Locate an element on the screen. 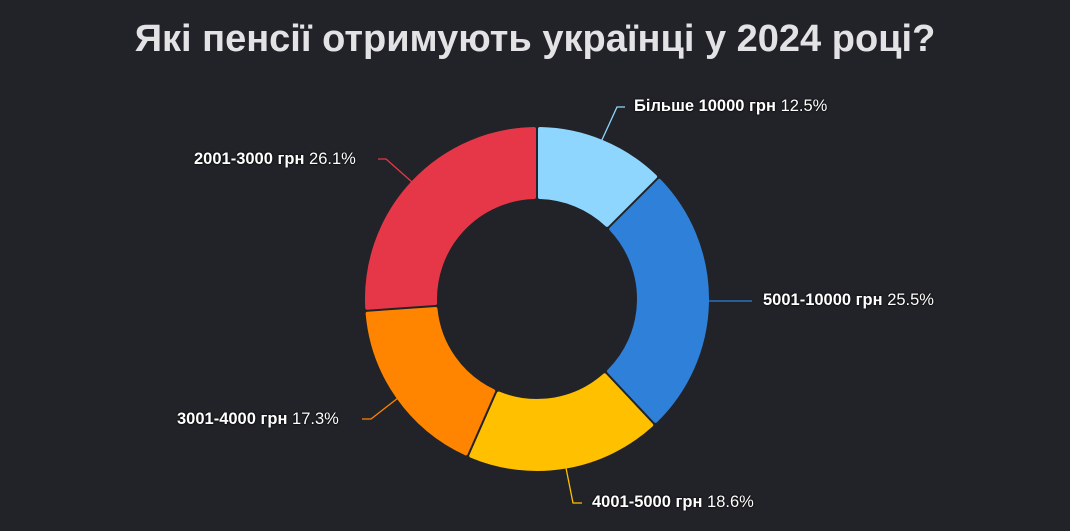  label-2001-3000: 2001-3000 грн 26.1% is located at coordinates (275, 159).